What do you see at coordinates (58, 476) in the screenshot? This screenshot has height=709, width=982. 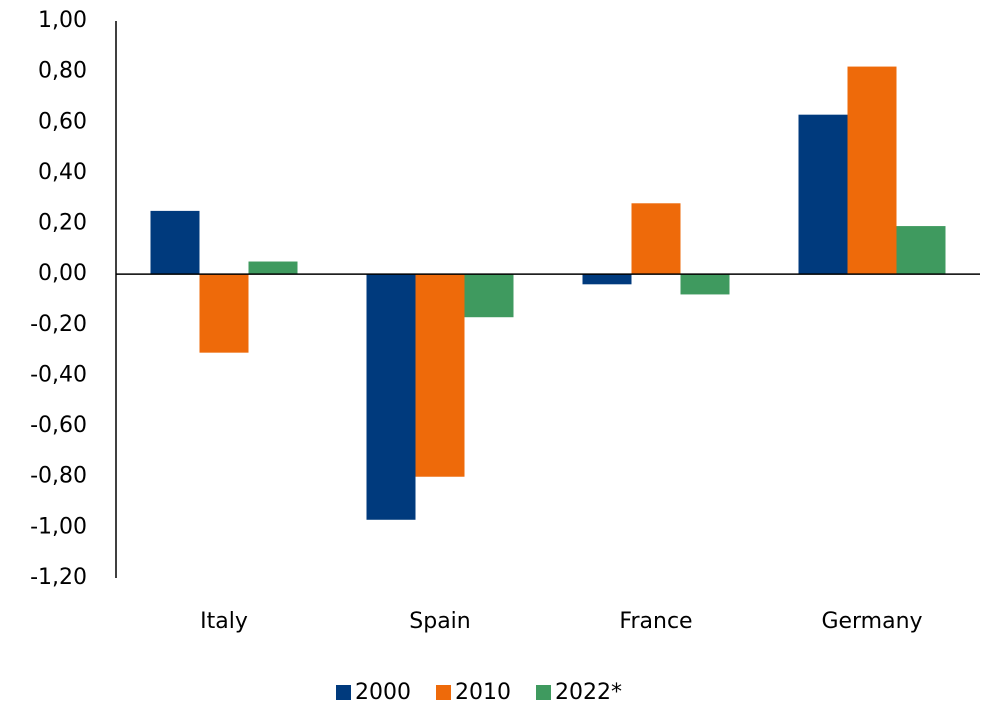 I see `y-tick-label: -0,80` at bounding box center [58, 476].